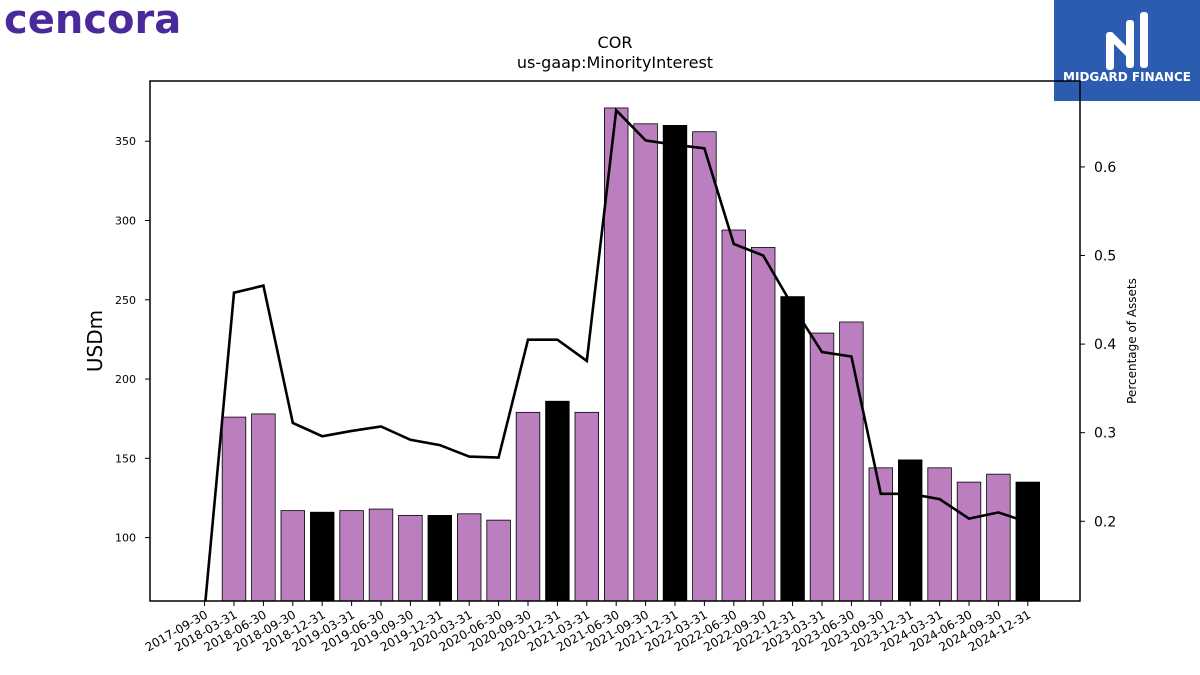  What do you see at coordinates (125, 379) in the screenshot?
I see `y-tick-label: 200` at bounding box center [125, 379].